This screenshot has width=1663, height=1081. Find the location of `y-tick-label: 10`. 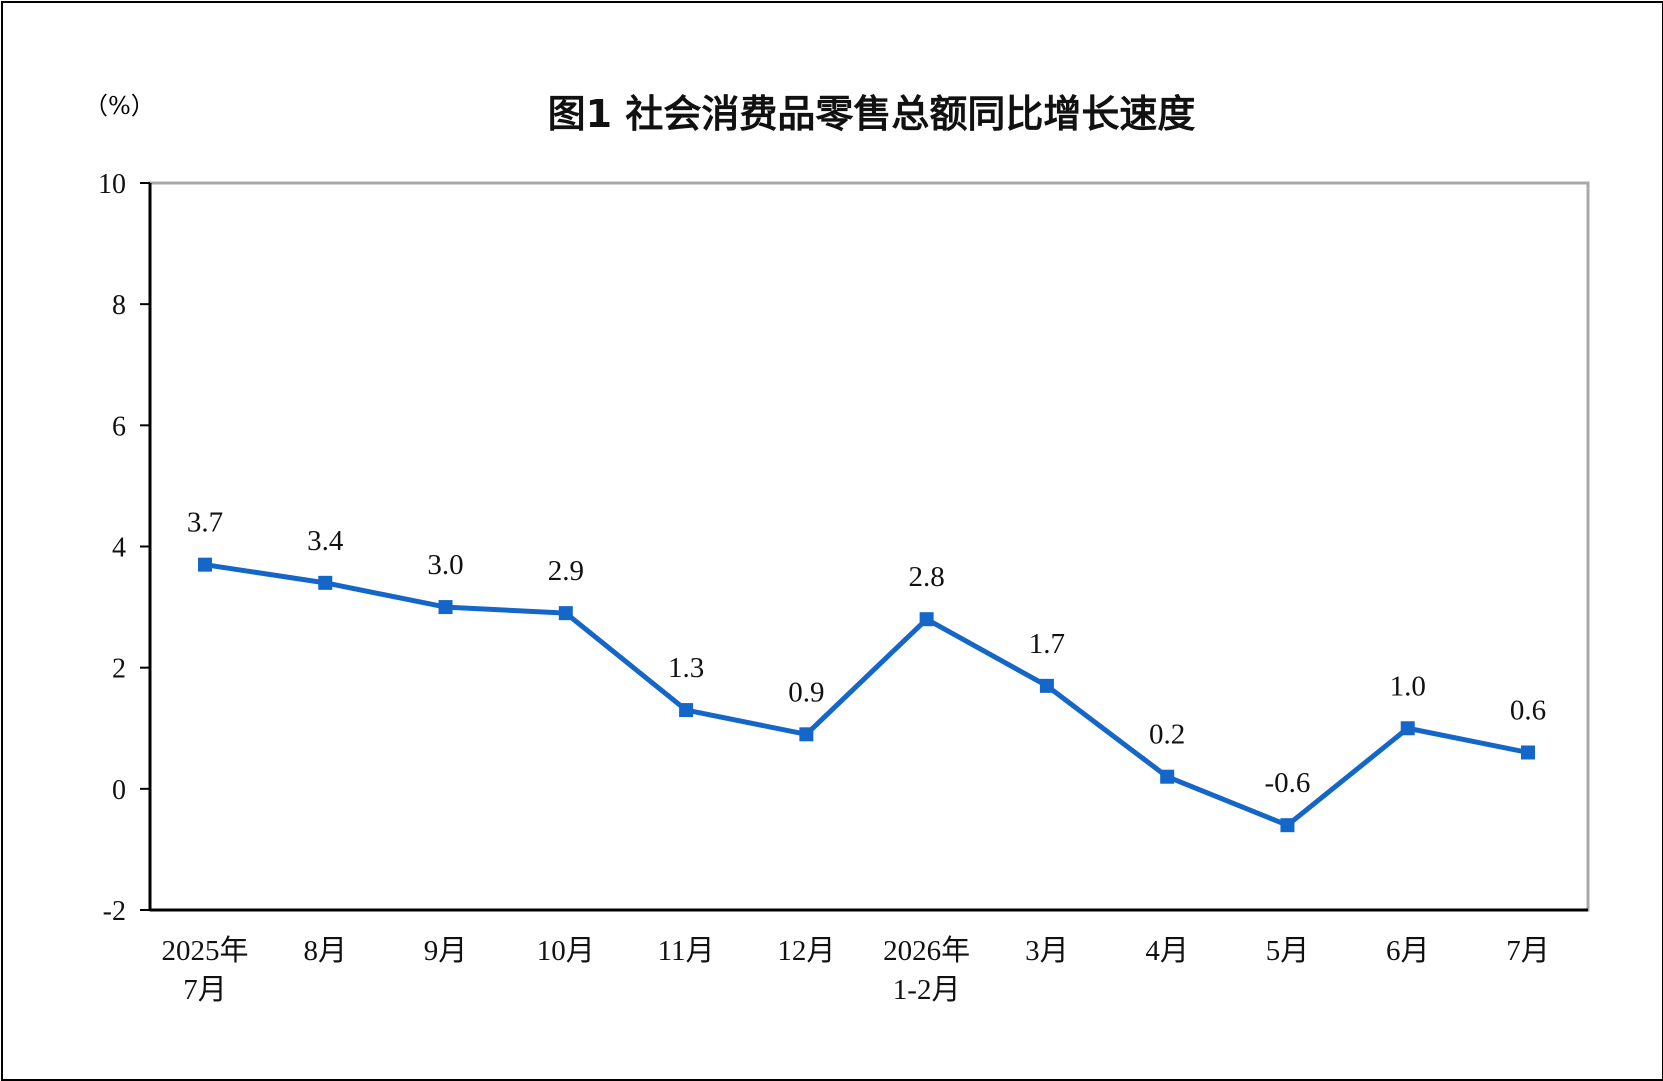

y-tick-label: 10 is located at coordinates (112, 184).